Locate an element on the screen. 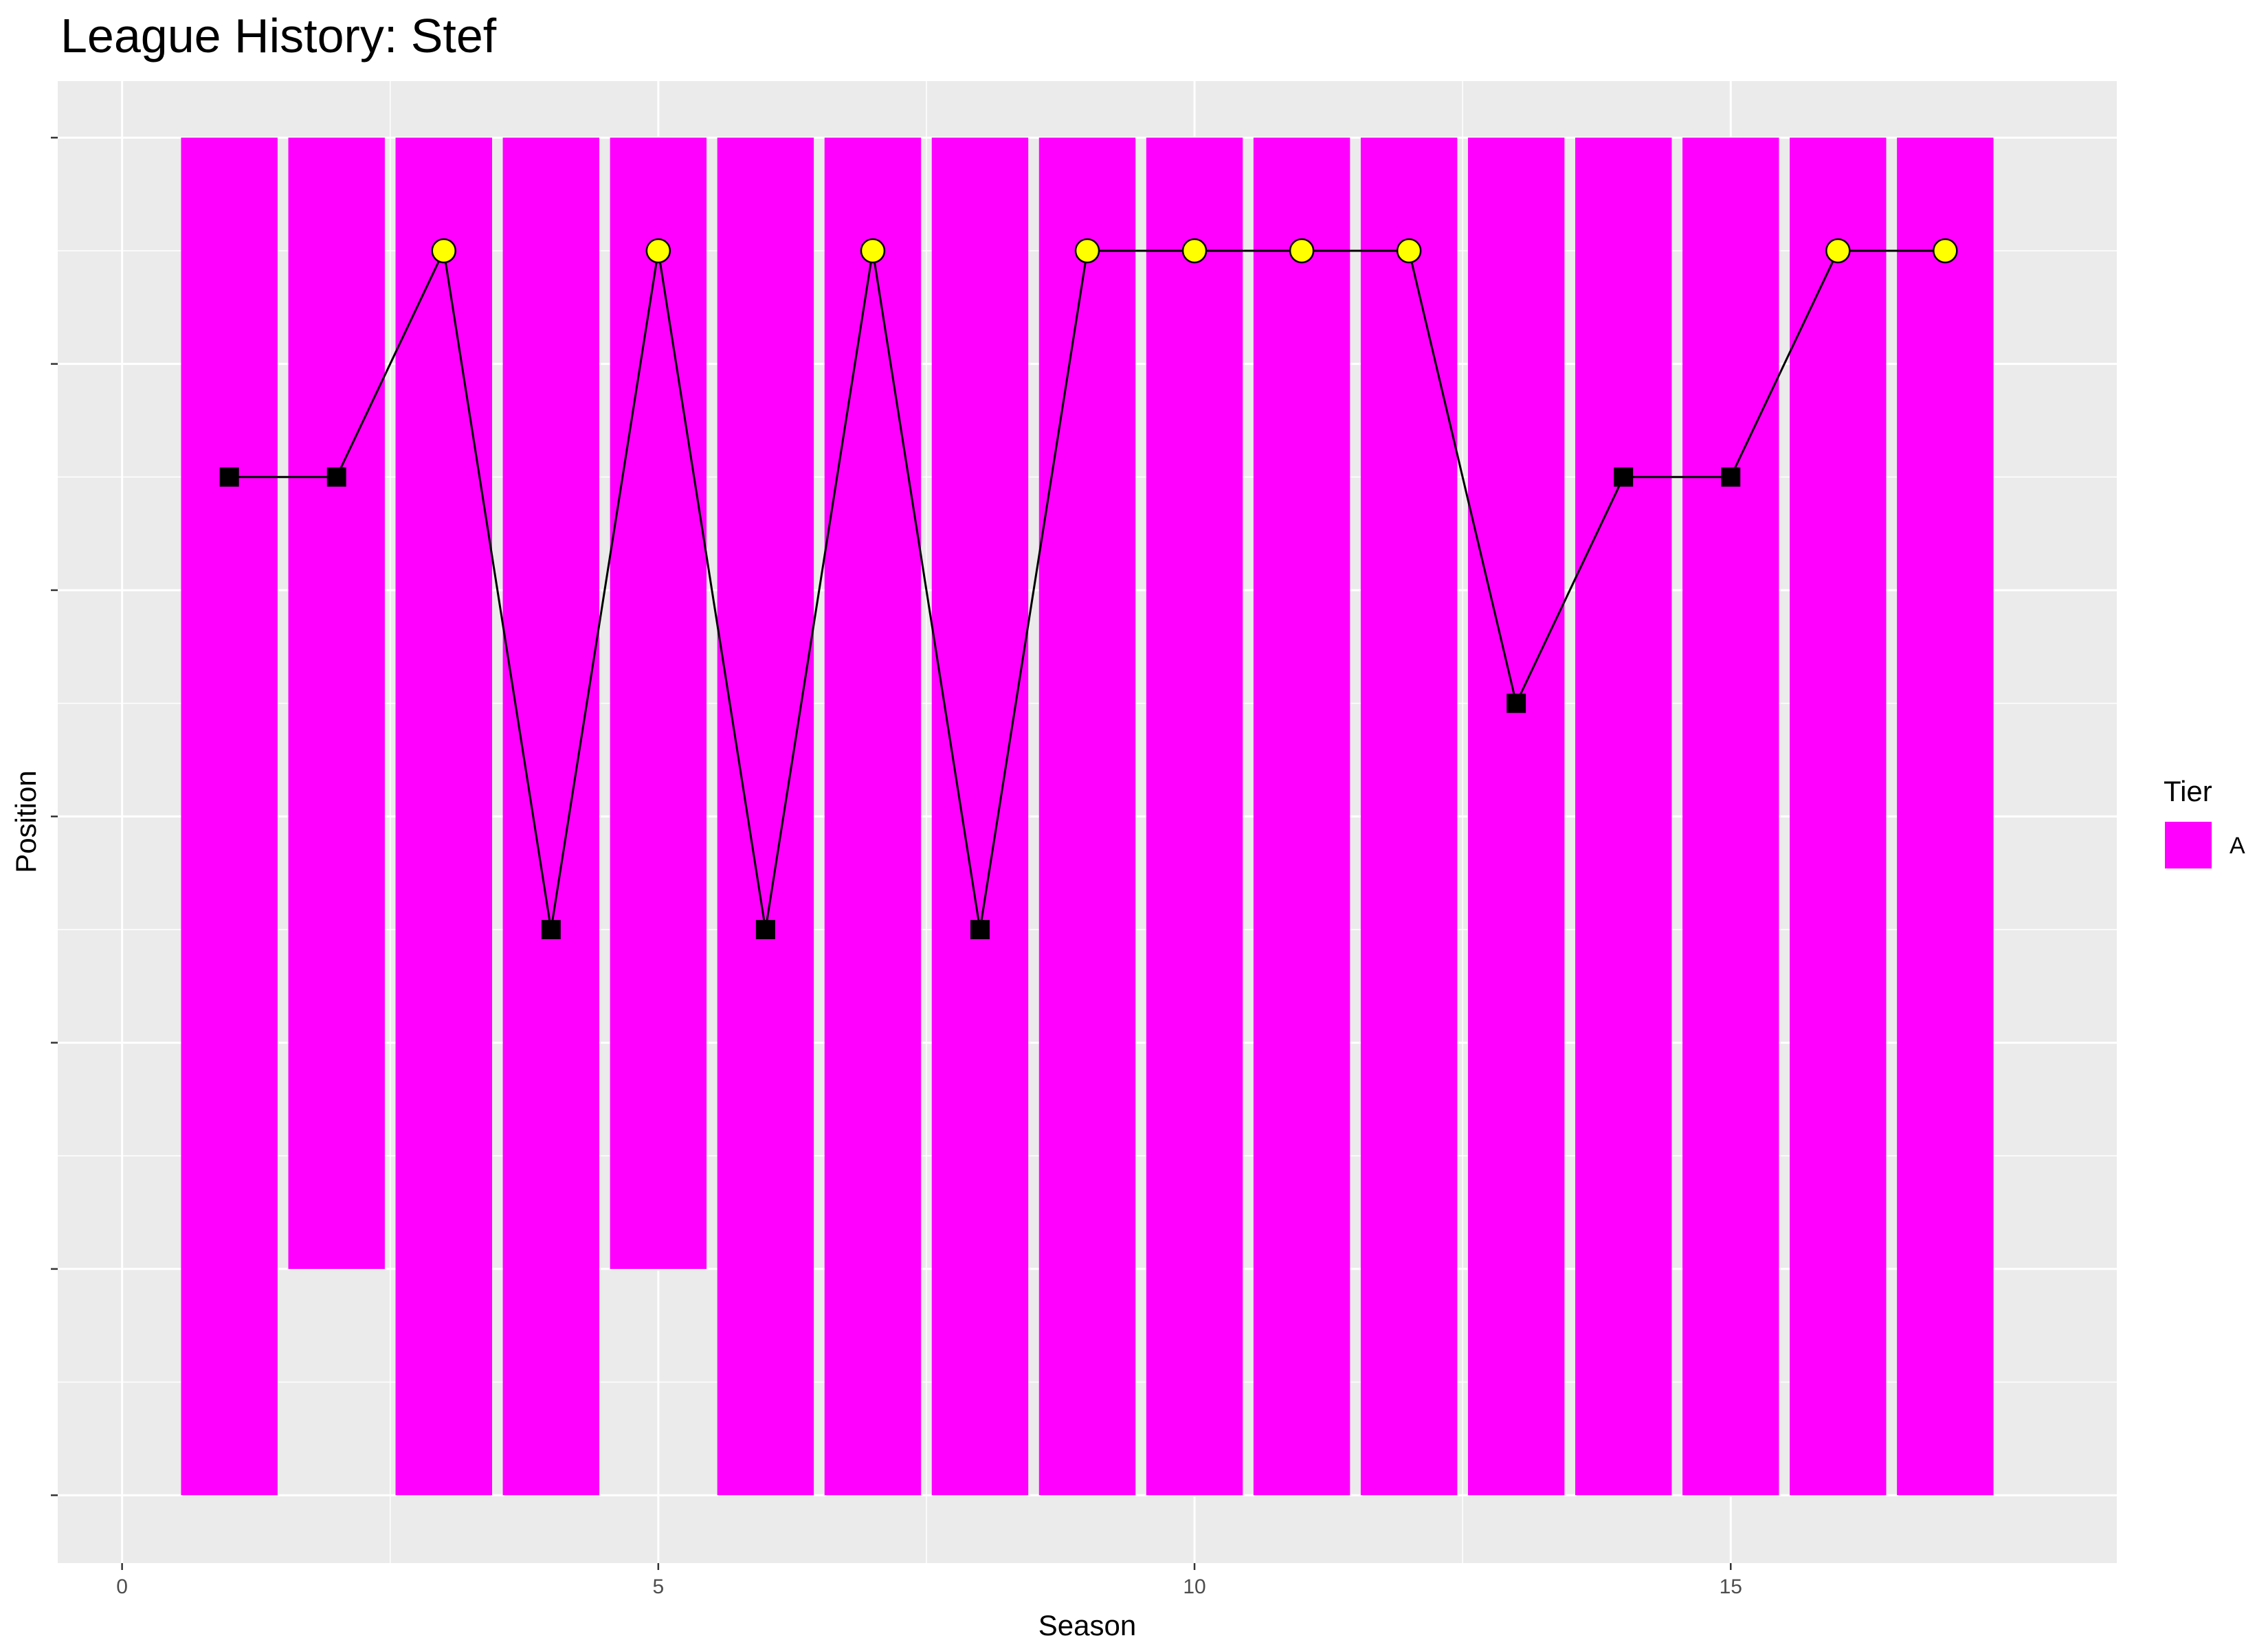 The height and width of the screenshot is (1649, 2268). x-tick-label-15: 15 is located at coordinates (1731, 1586).